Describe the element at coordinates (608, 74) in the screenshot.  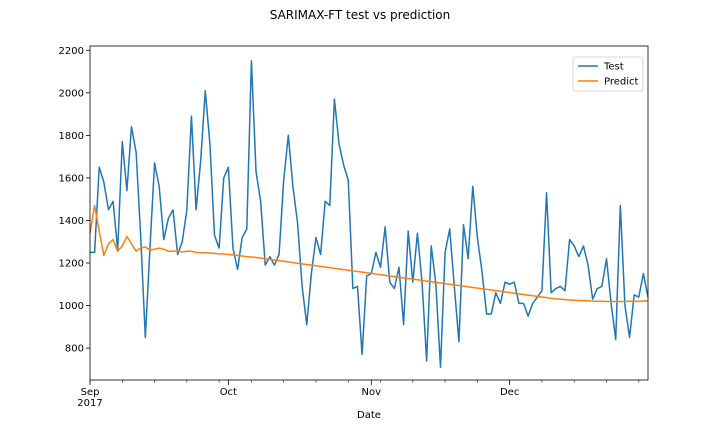
I see `legend: Test Predict` at that location.